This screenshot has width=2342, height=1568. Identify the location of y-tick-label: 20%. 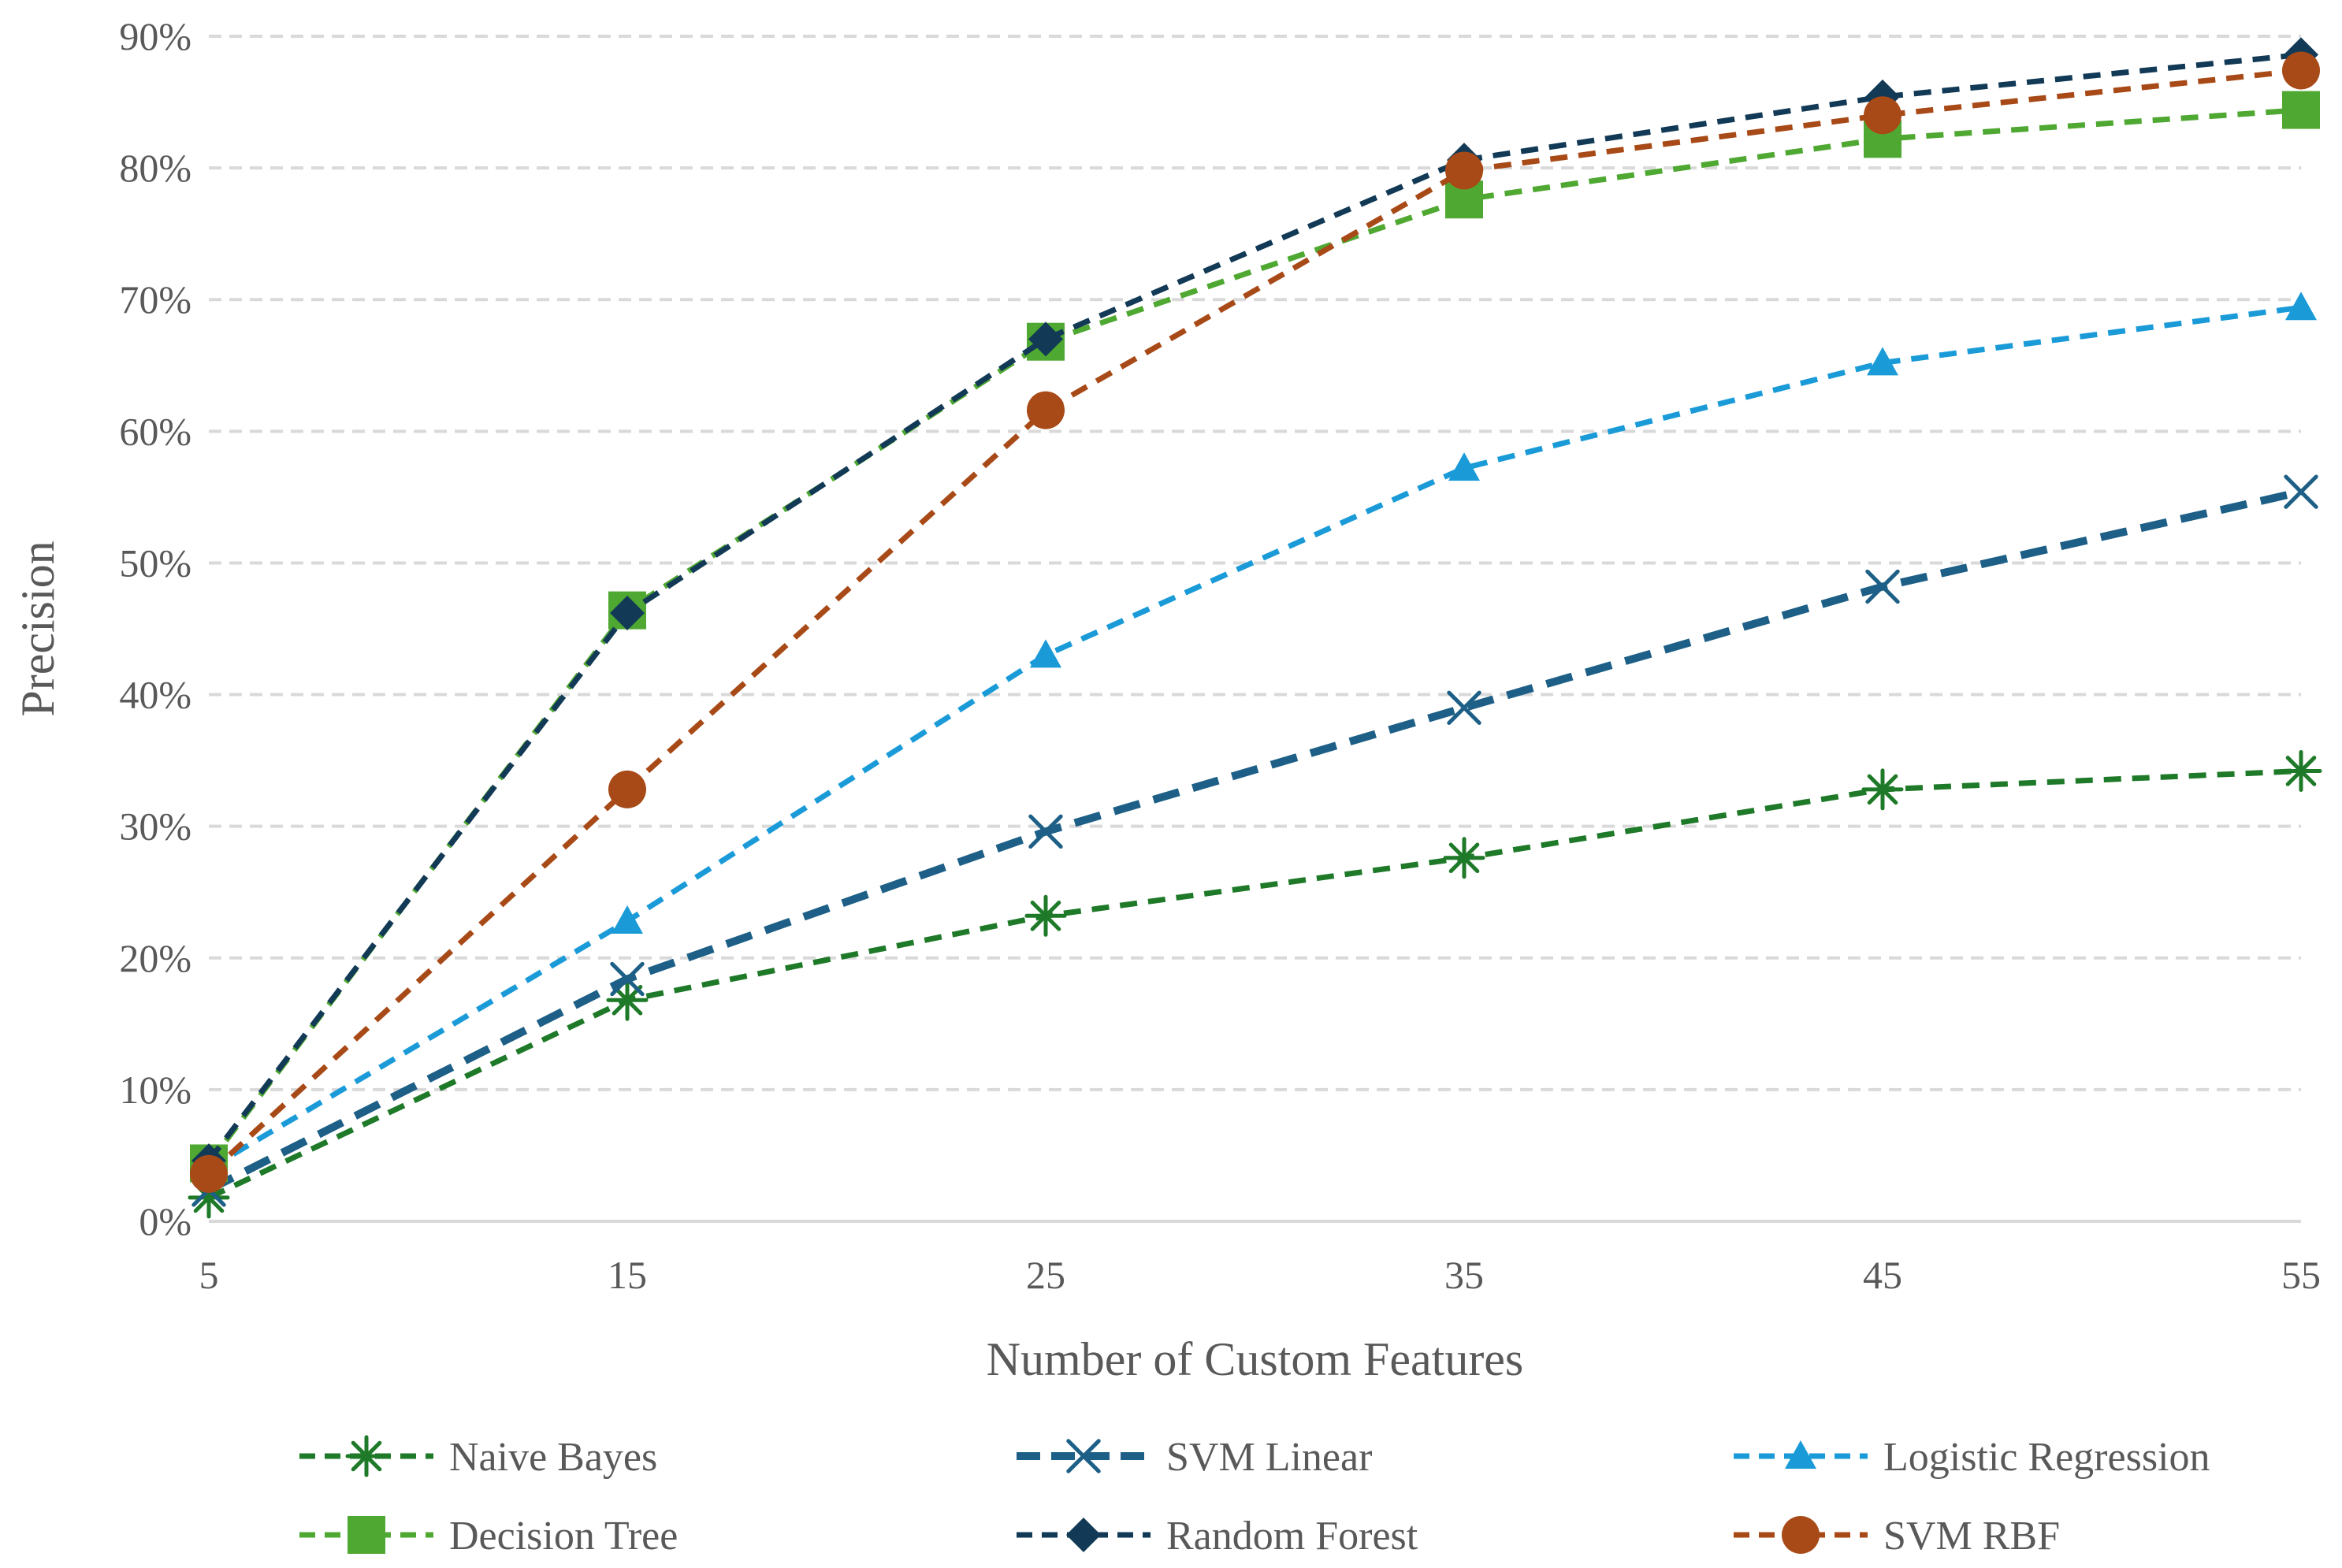
(155, 958).